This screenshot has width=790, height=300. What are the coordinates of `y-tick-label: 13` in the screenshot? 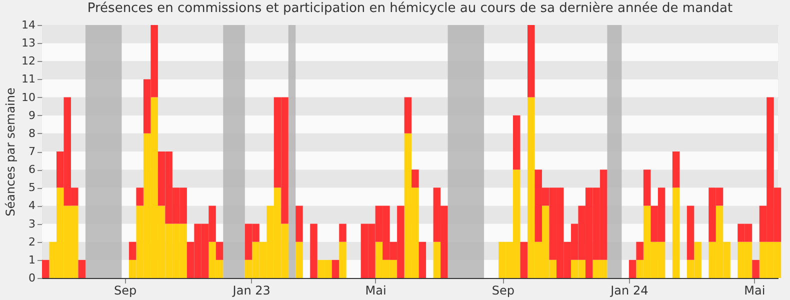 It's located at (29, 43).